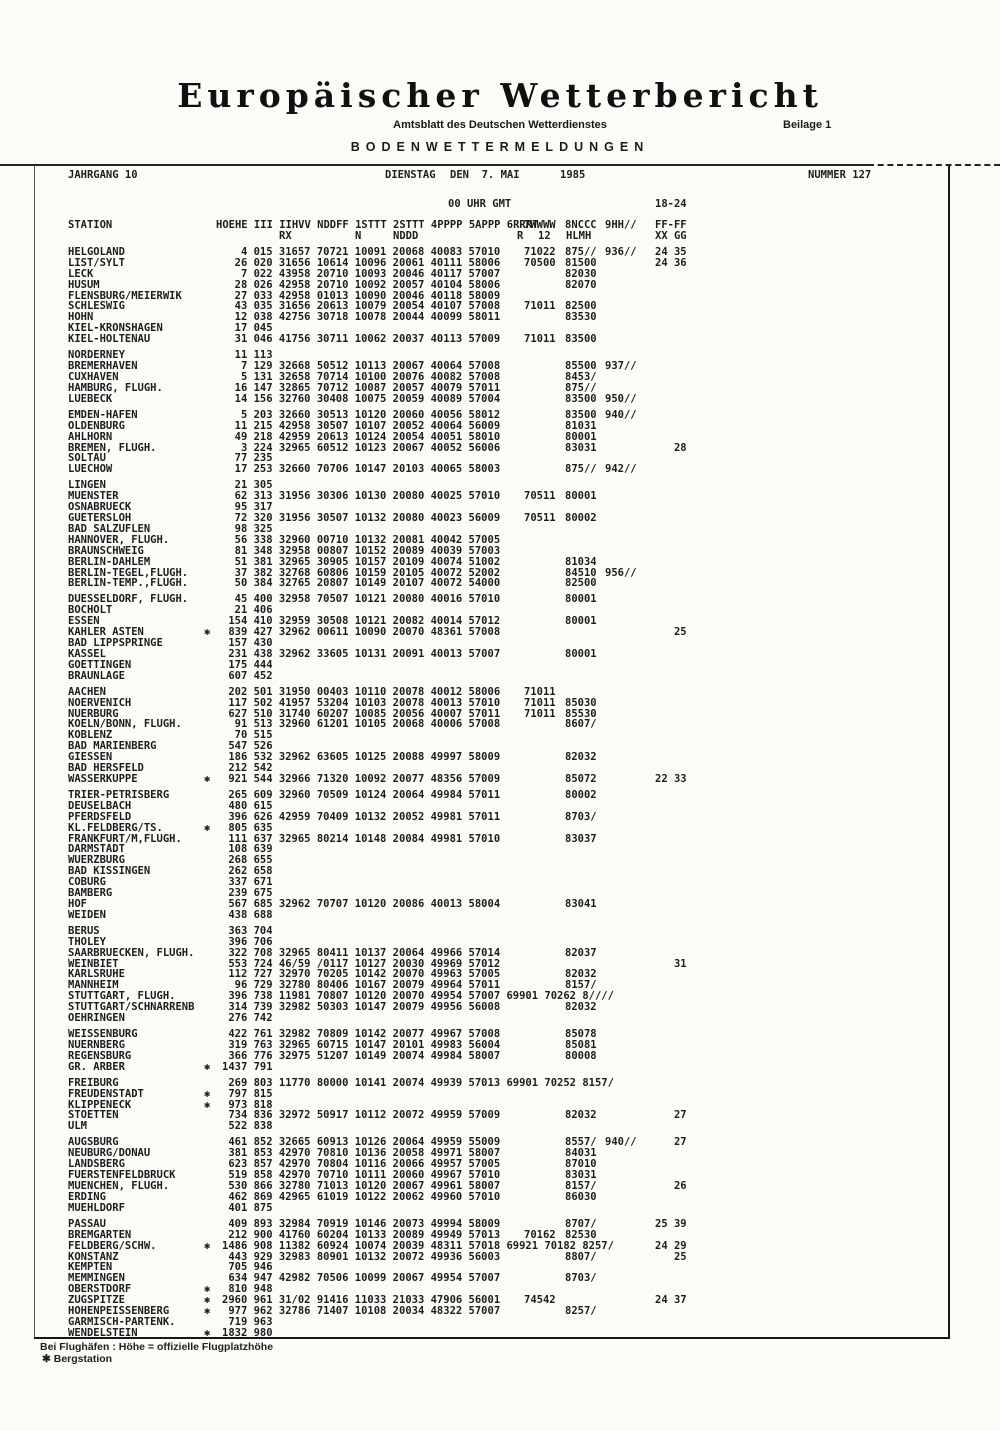 The image size is (1000, 1431). I want to click on station-row: DARMSTADT 108 639, so click(500, 849).